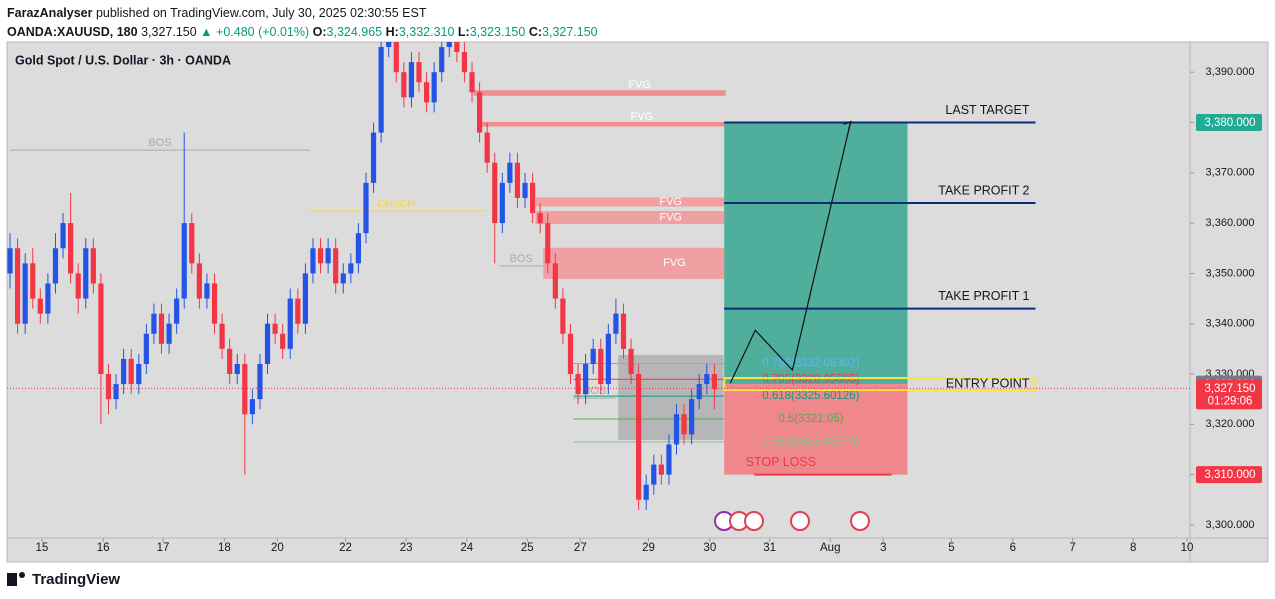 The height and width of the screenshot is (599, 1275). Describe the element at coordinates (847, 125) in the screenshot. I see `arrow-head` at that location.